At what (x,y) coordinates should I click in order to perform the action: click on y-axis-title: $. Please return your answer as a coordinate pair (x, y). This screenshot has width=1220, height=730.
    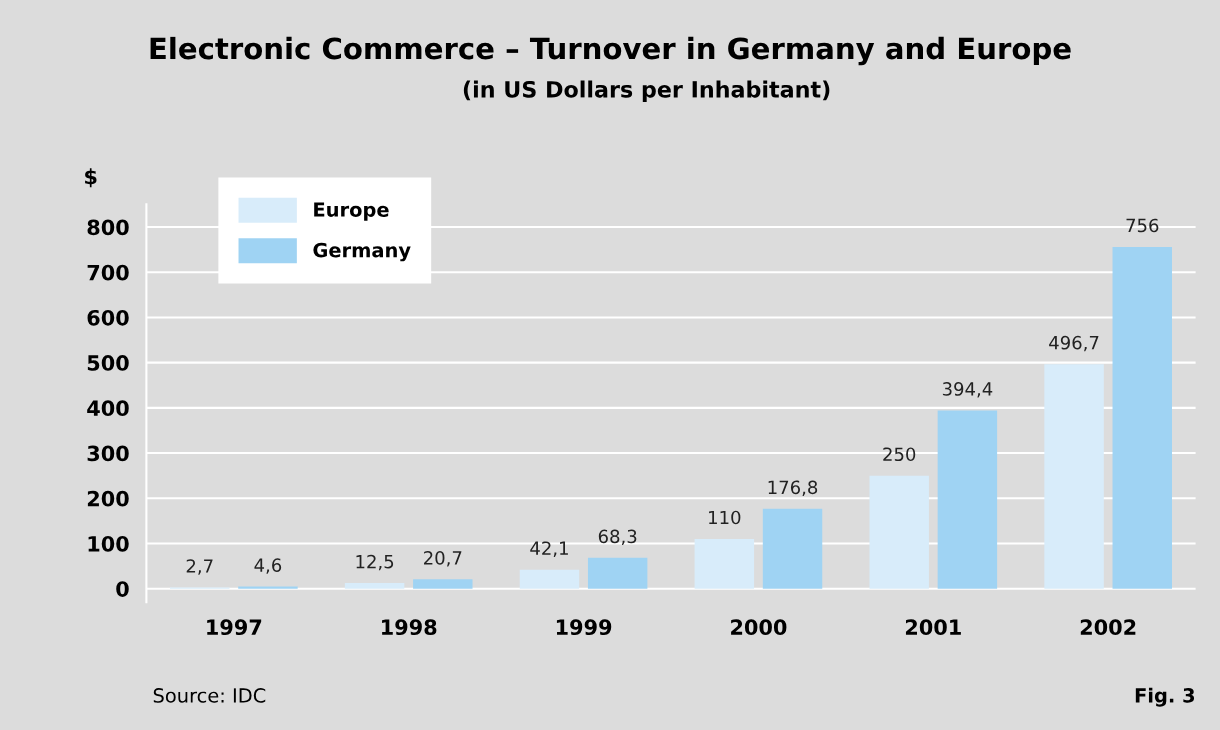
    Looking at the image, I should click on (91, 178).